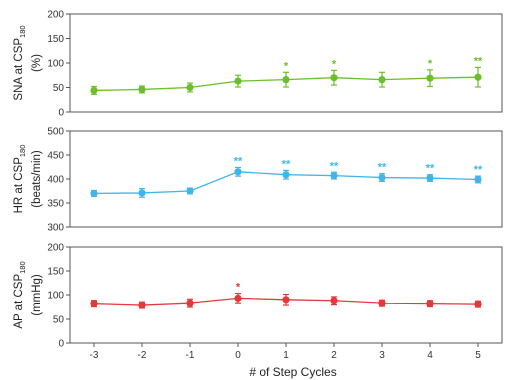  I want to click on x-tick-label: 1, so click(286, 355).